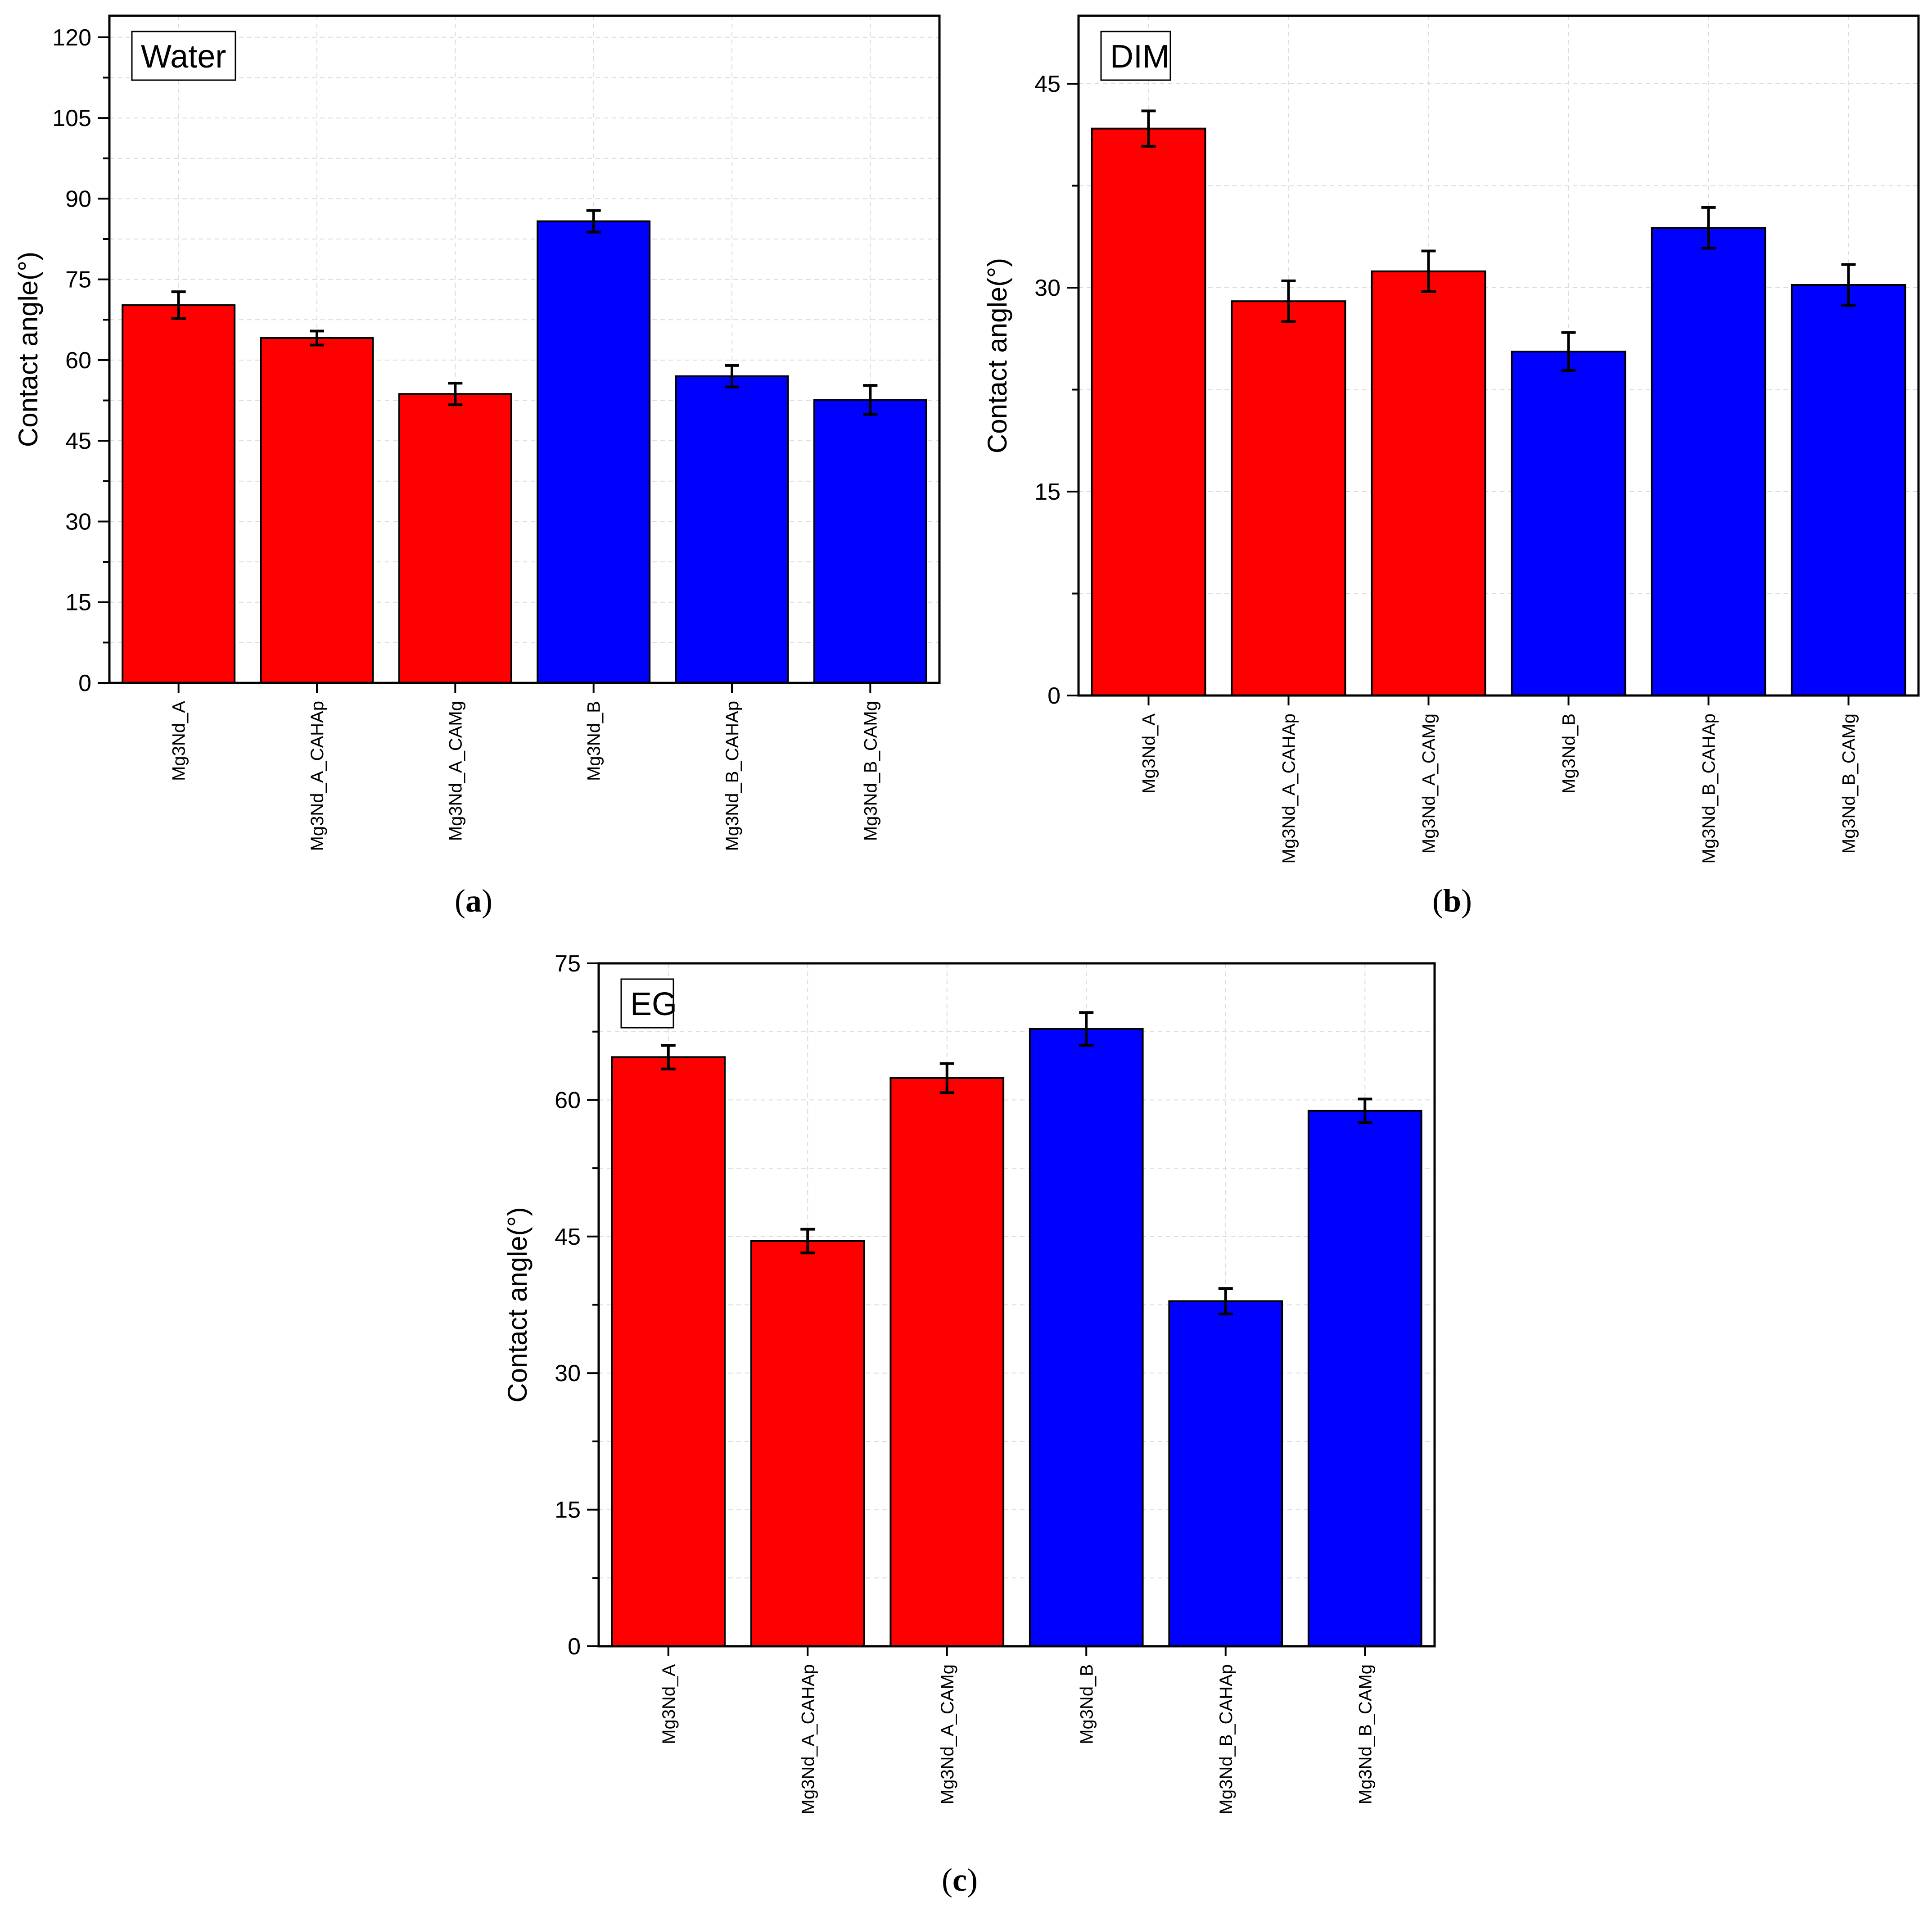 The height and width of the screenshot is (1906, 1932). I want to click on y-tick-label: 105, so click(72, 118).